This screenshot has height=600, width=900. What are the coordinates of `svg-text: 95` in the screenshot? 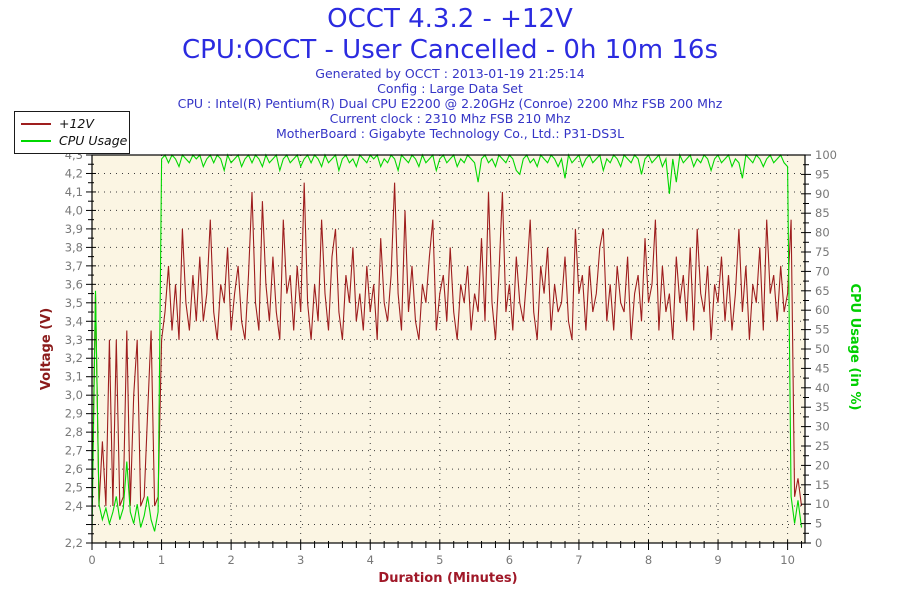 It's located at (822, 174).